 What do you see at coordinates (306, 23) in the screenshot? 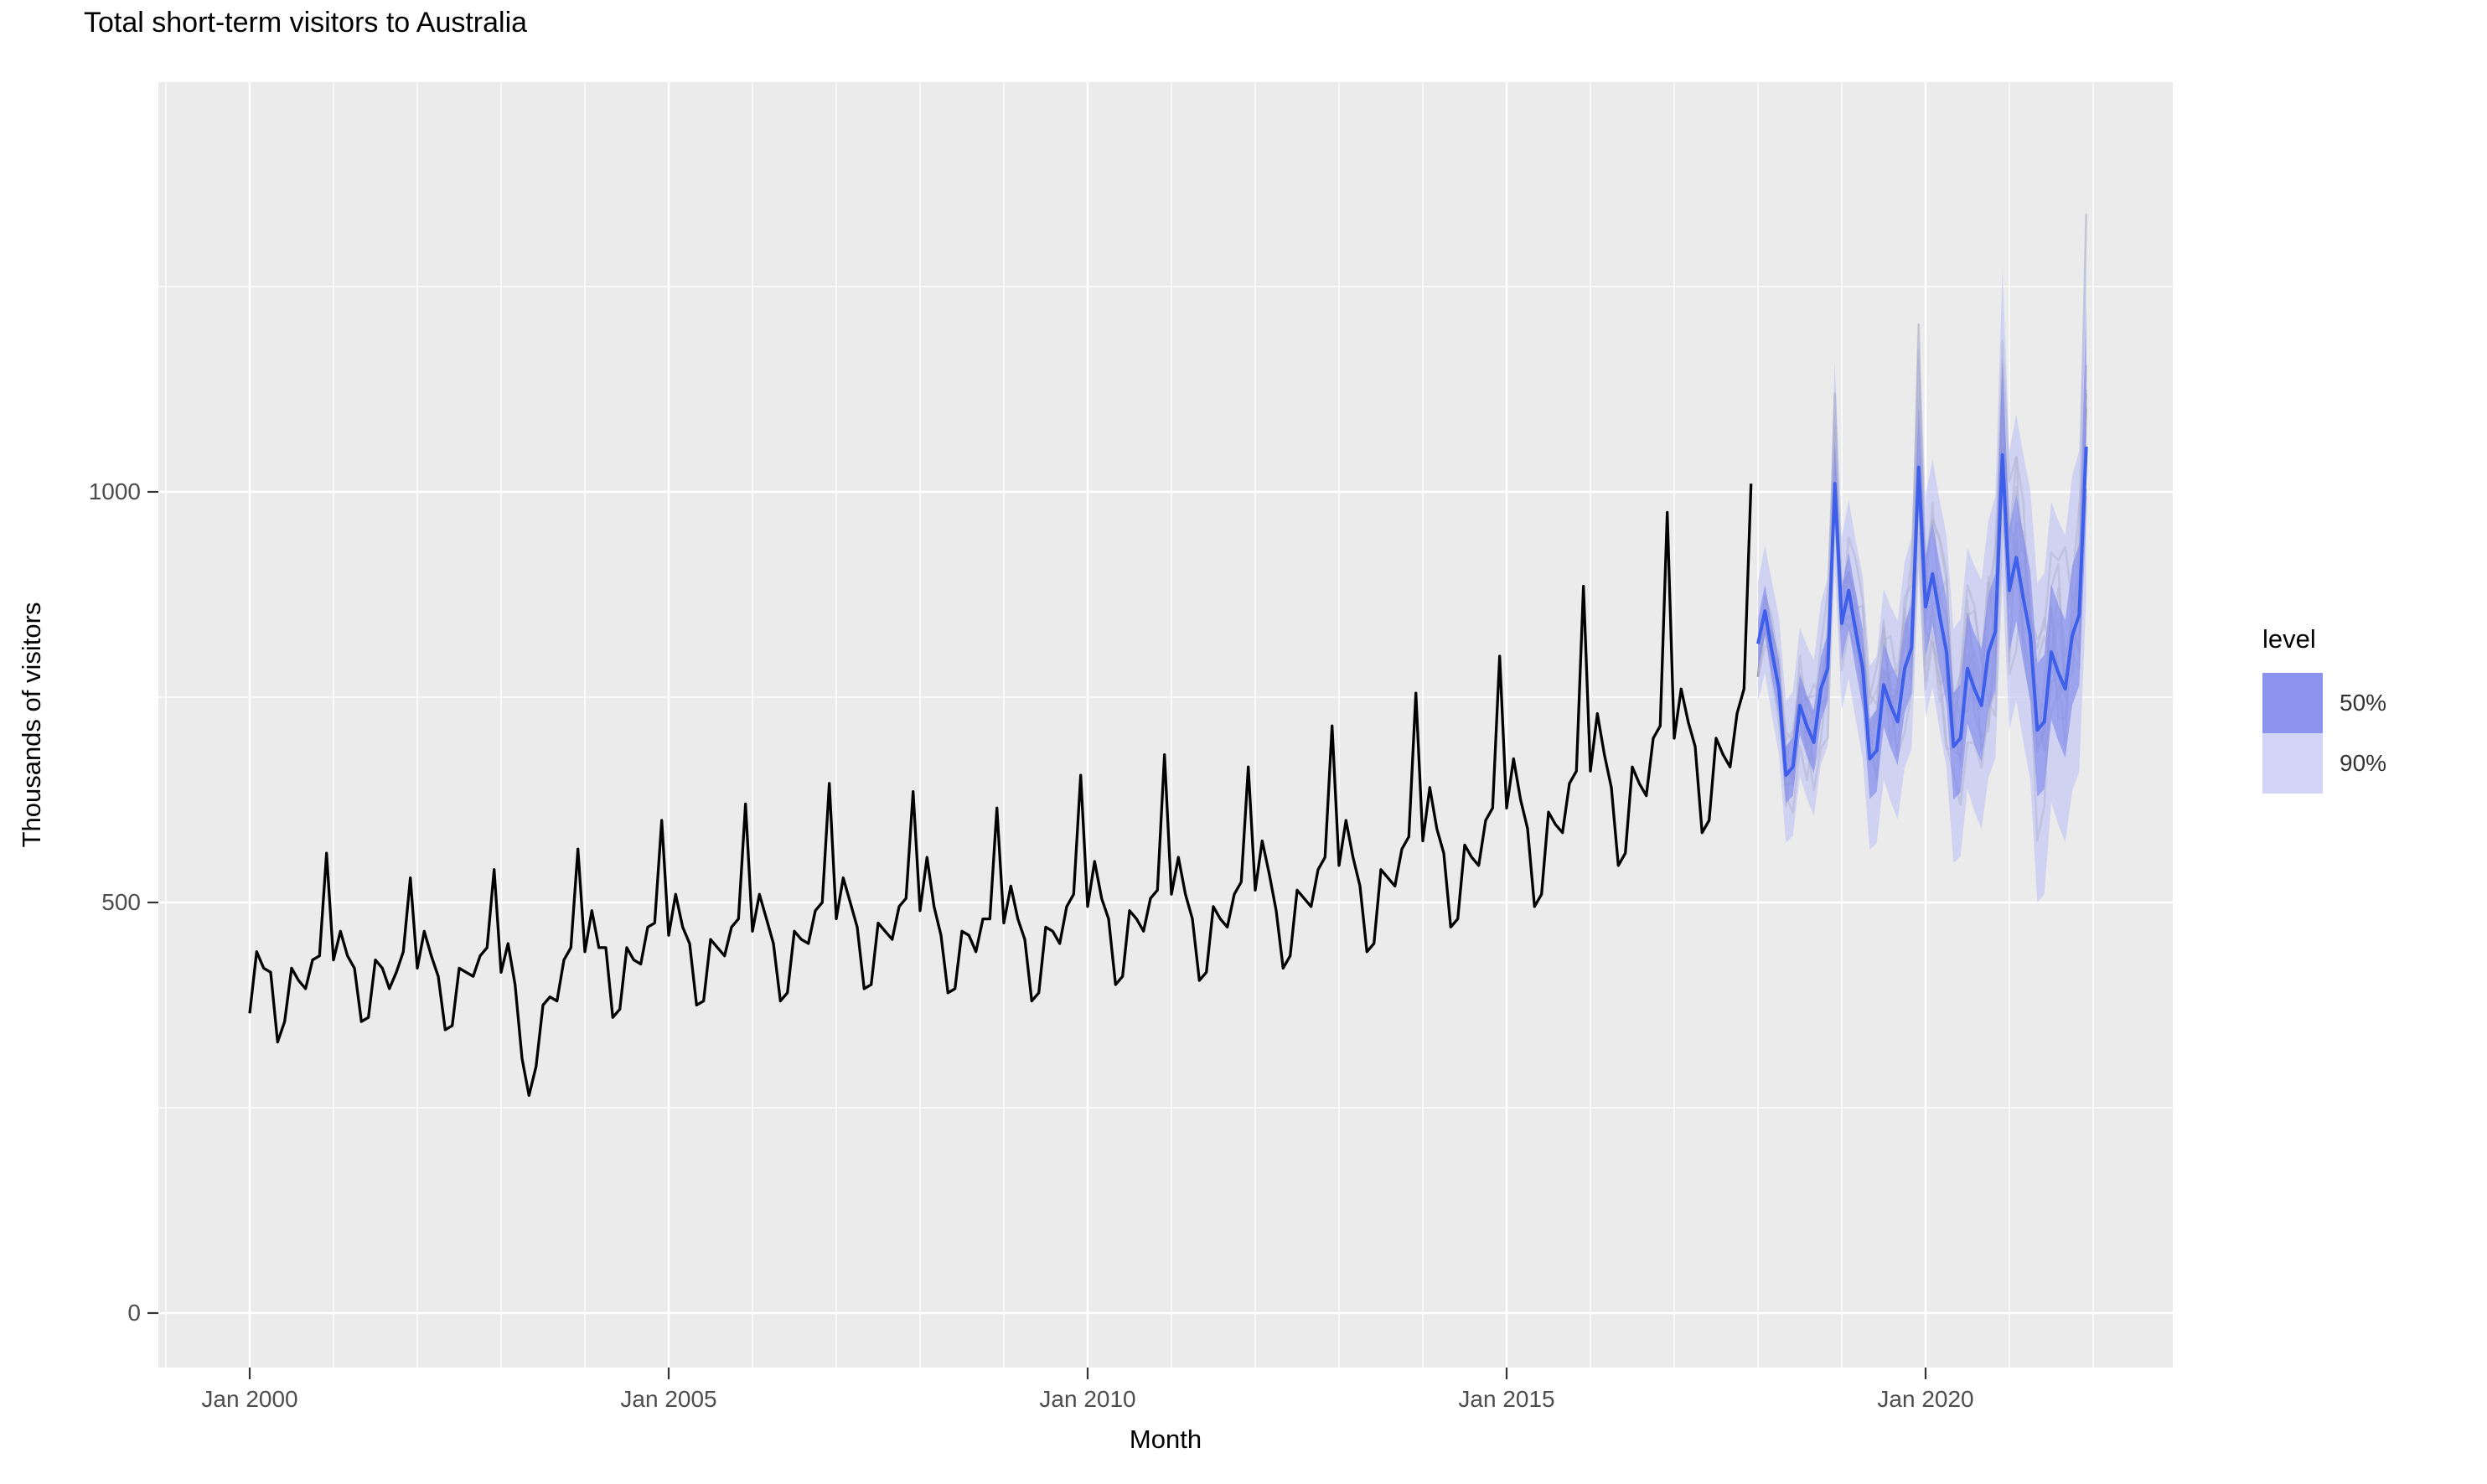
I see `chart-title: Total short-term visitors to Australia` at bounding box center [306, 23].